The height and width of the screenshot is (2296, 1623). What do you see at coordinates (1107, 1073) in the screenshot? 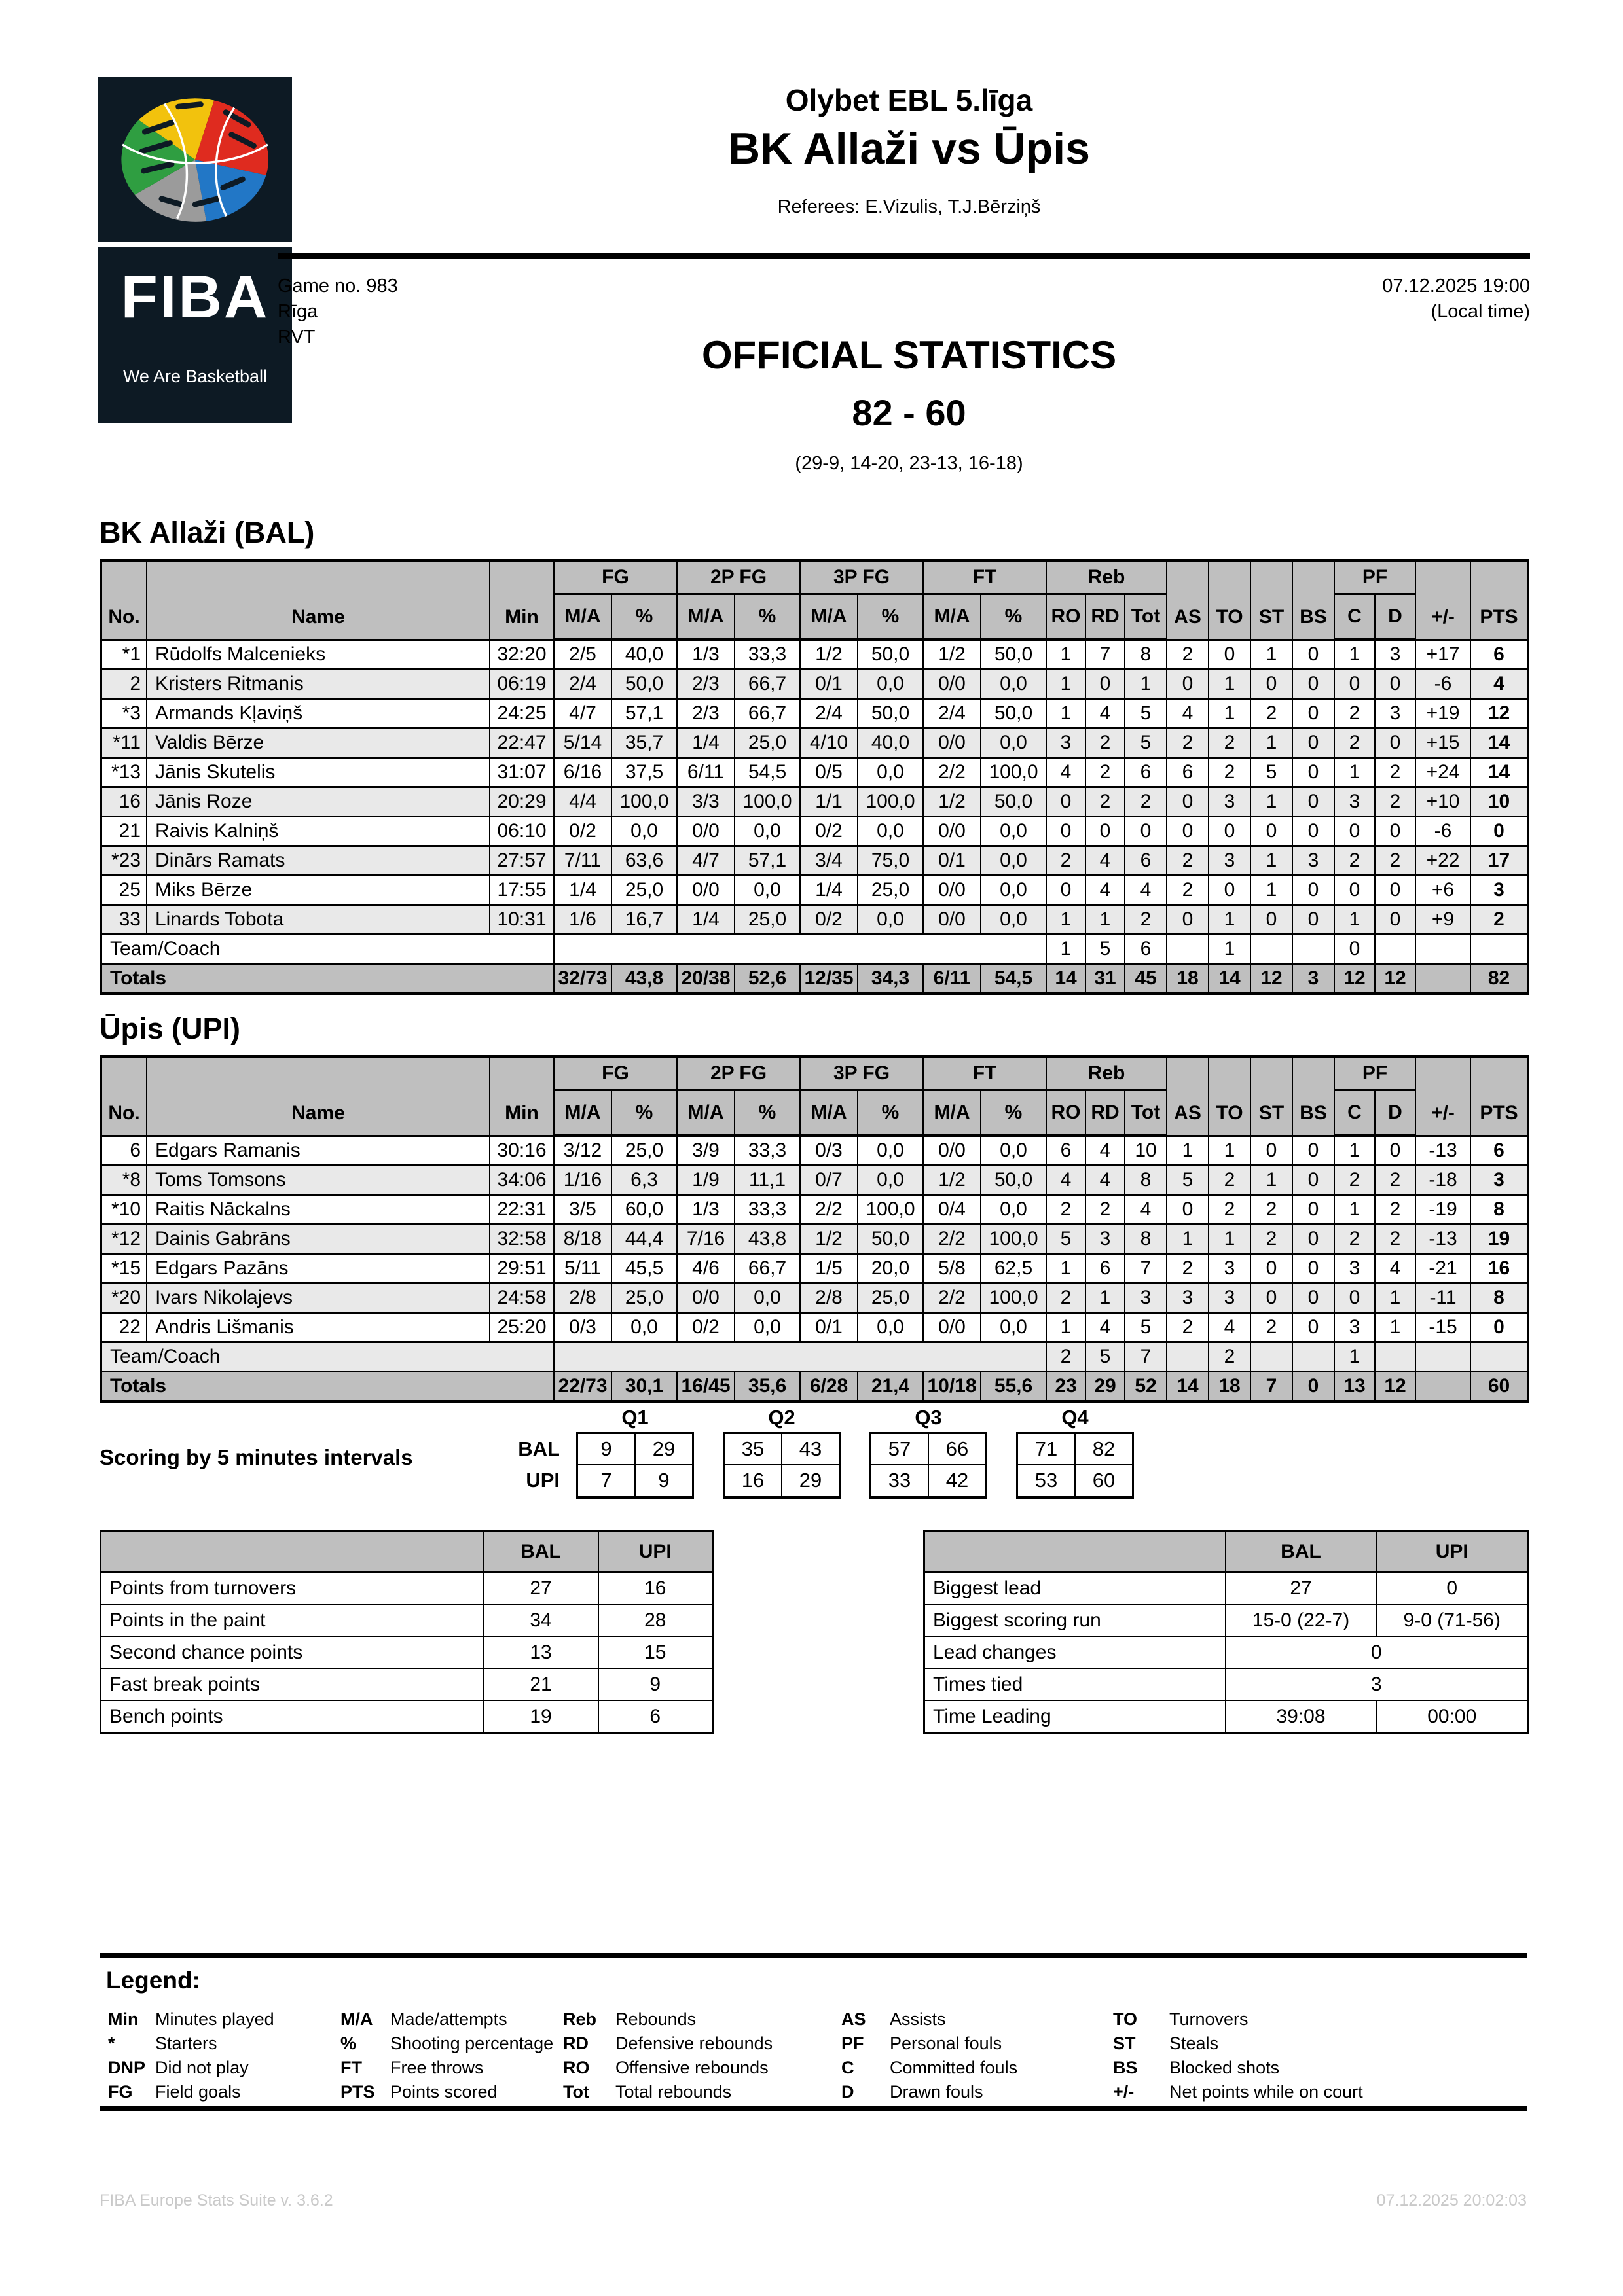
I see `col-group-reb: Reb` at bounding box center [1107, 1073].